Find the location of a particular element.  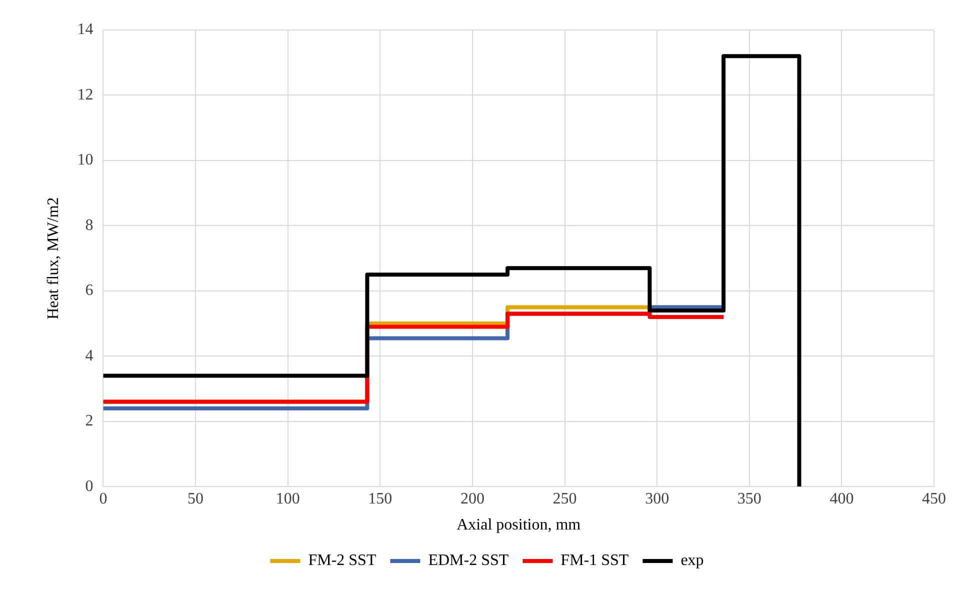

y-tick-label: 10 is located at coordinates (85, 160).